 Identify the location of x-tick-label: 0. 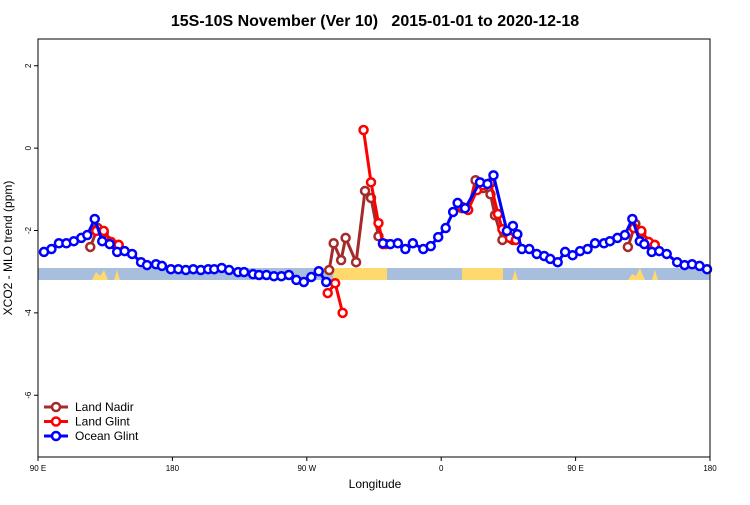
(441, 468).